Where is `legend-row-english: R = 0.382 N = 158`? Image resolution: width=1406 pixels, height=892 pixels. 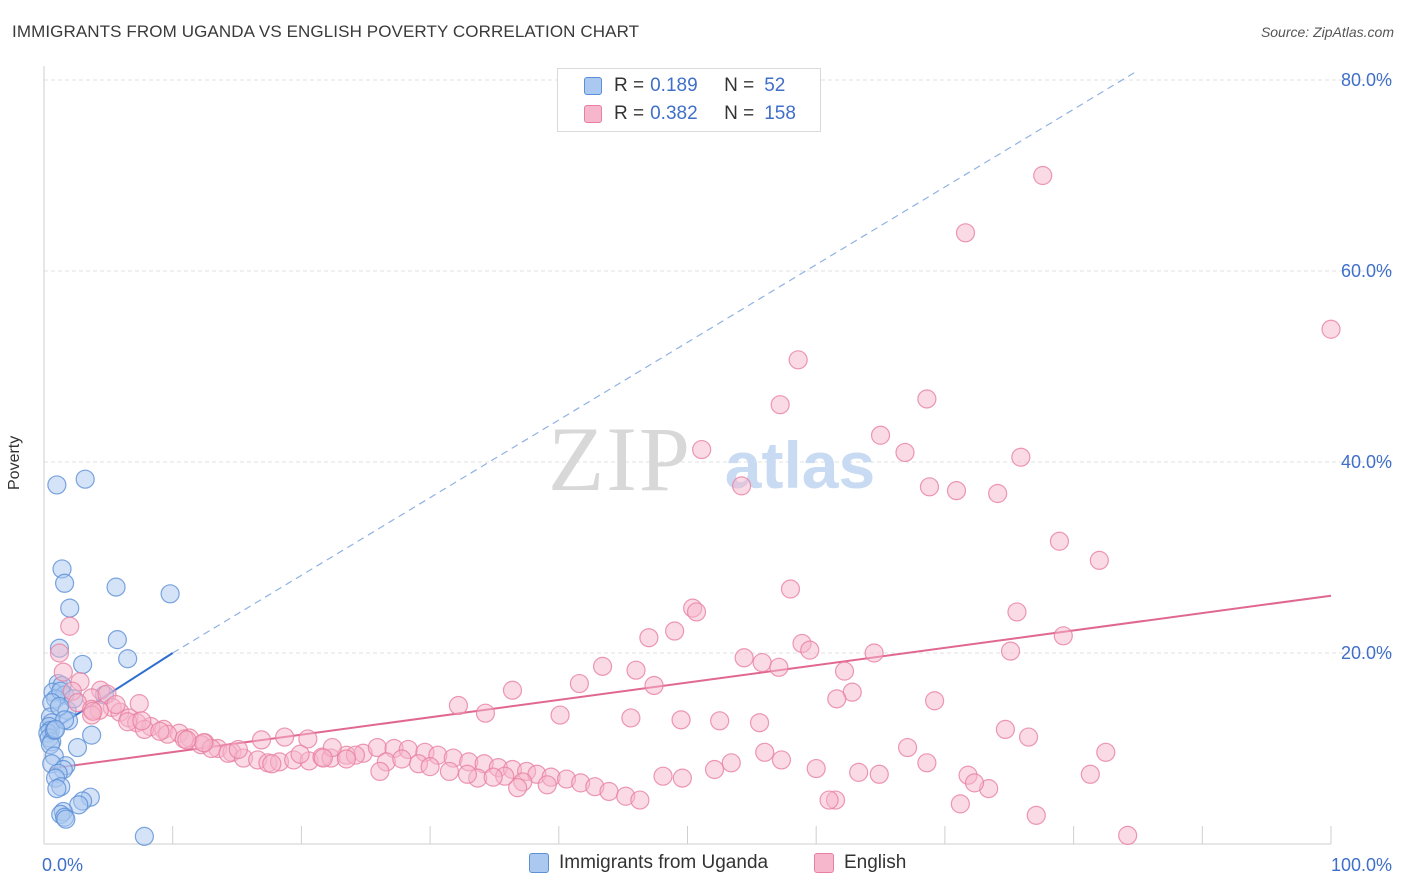
legend-row-english: R = 0.382 N = 158 is located at coordinates (677, 114).